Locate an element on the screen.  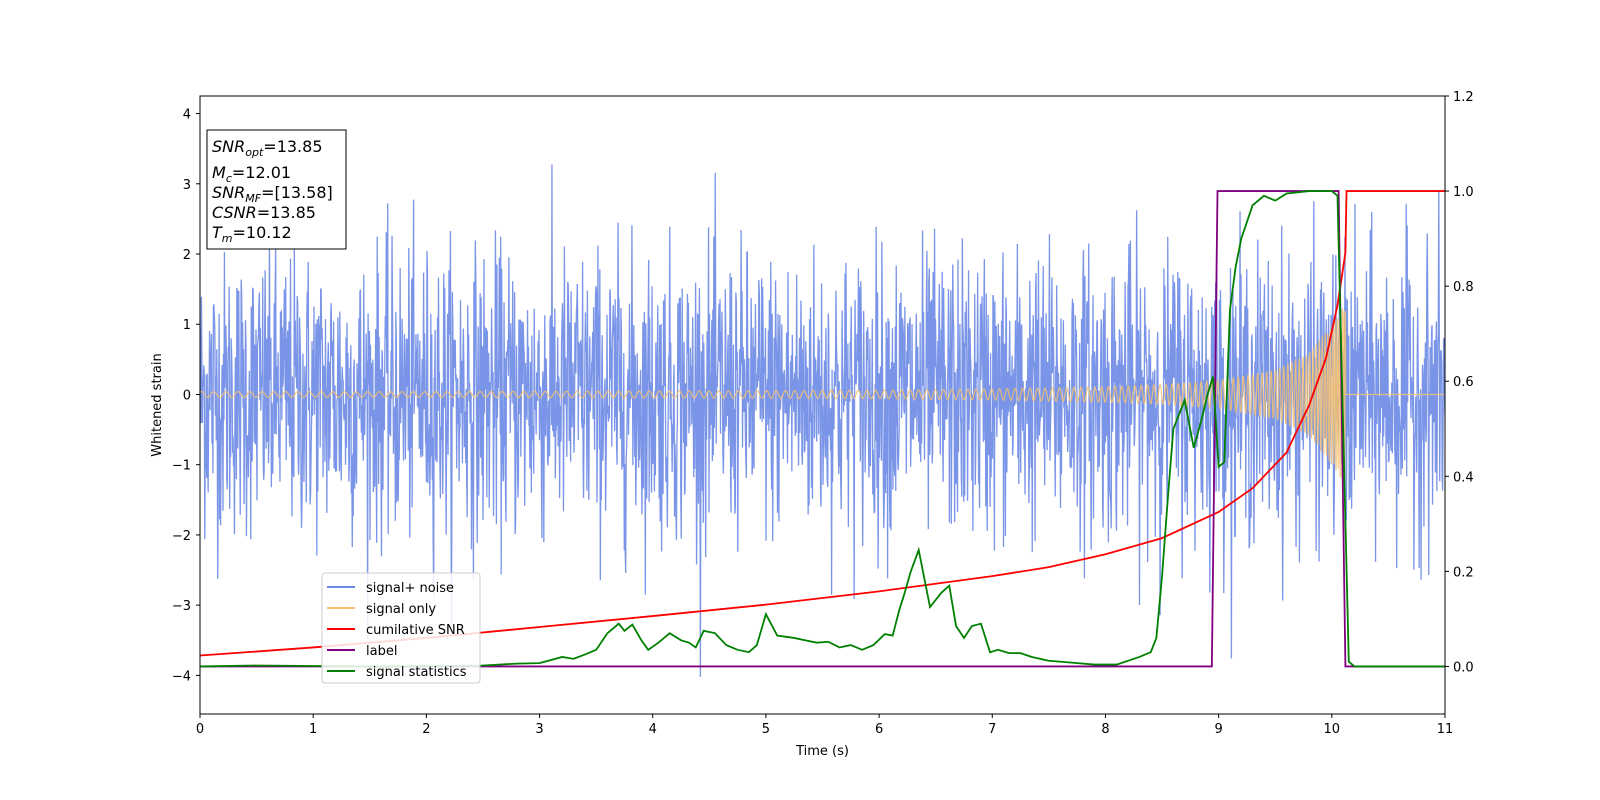
y-tick-label: 3 is located at coordinates (187, 185).